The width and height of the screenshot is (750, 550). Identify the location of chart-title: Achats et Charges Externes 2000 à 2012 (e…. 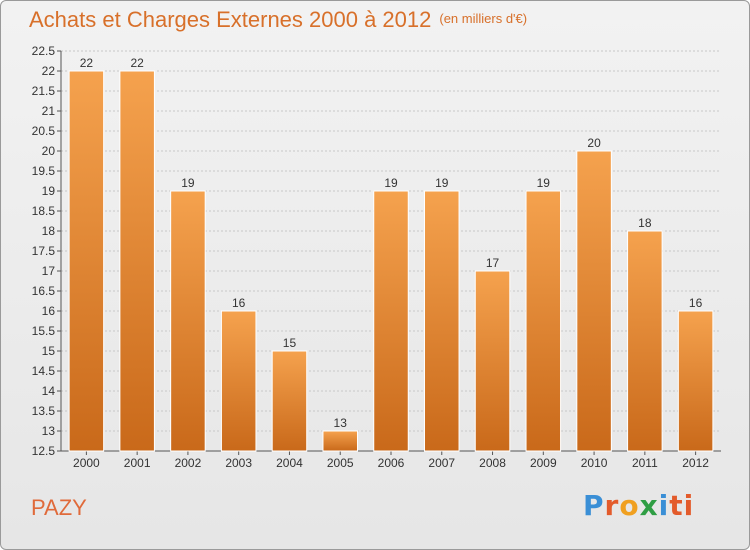
(278, 20).